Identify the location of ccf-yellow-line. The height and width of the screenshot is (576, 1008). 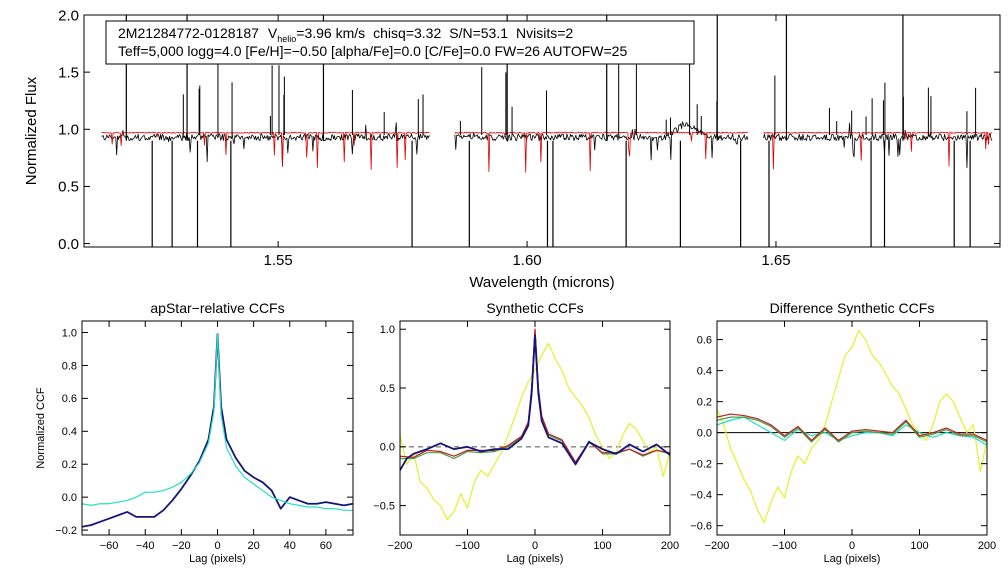
(535, 431).